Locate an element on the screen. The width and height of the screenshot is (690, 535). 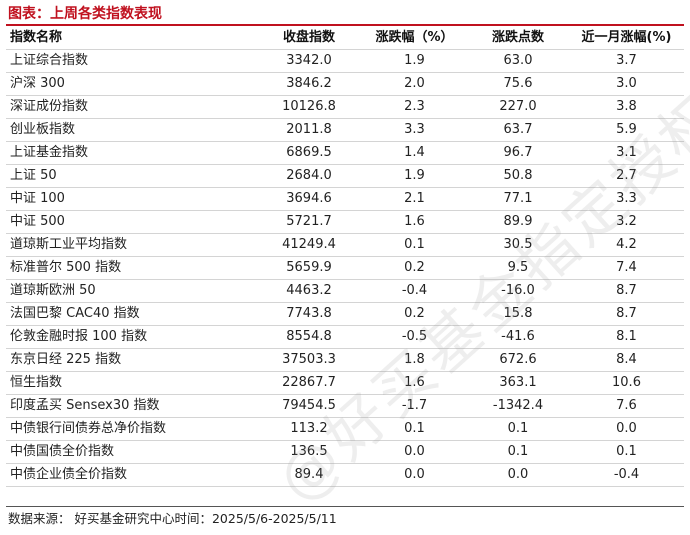
month-change-cell: 10.6 is located at coordinates (626, 383).